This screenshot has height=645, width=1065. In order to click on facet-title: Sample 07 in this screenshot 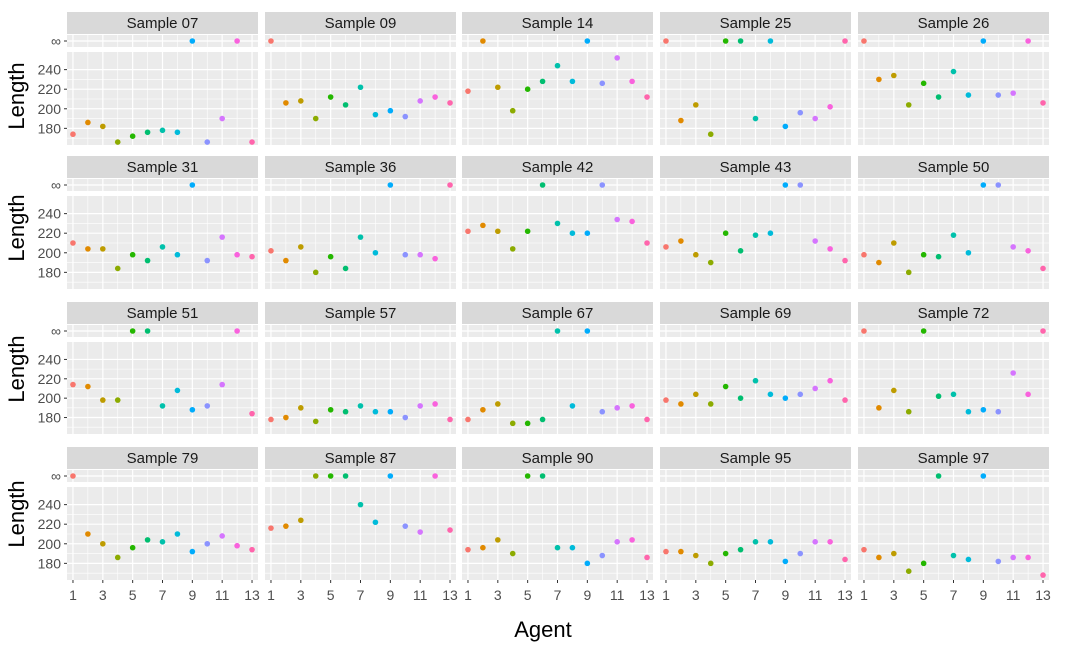, I will do `click(163, 23)`.